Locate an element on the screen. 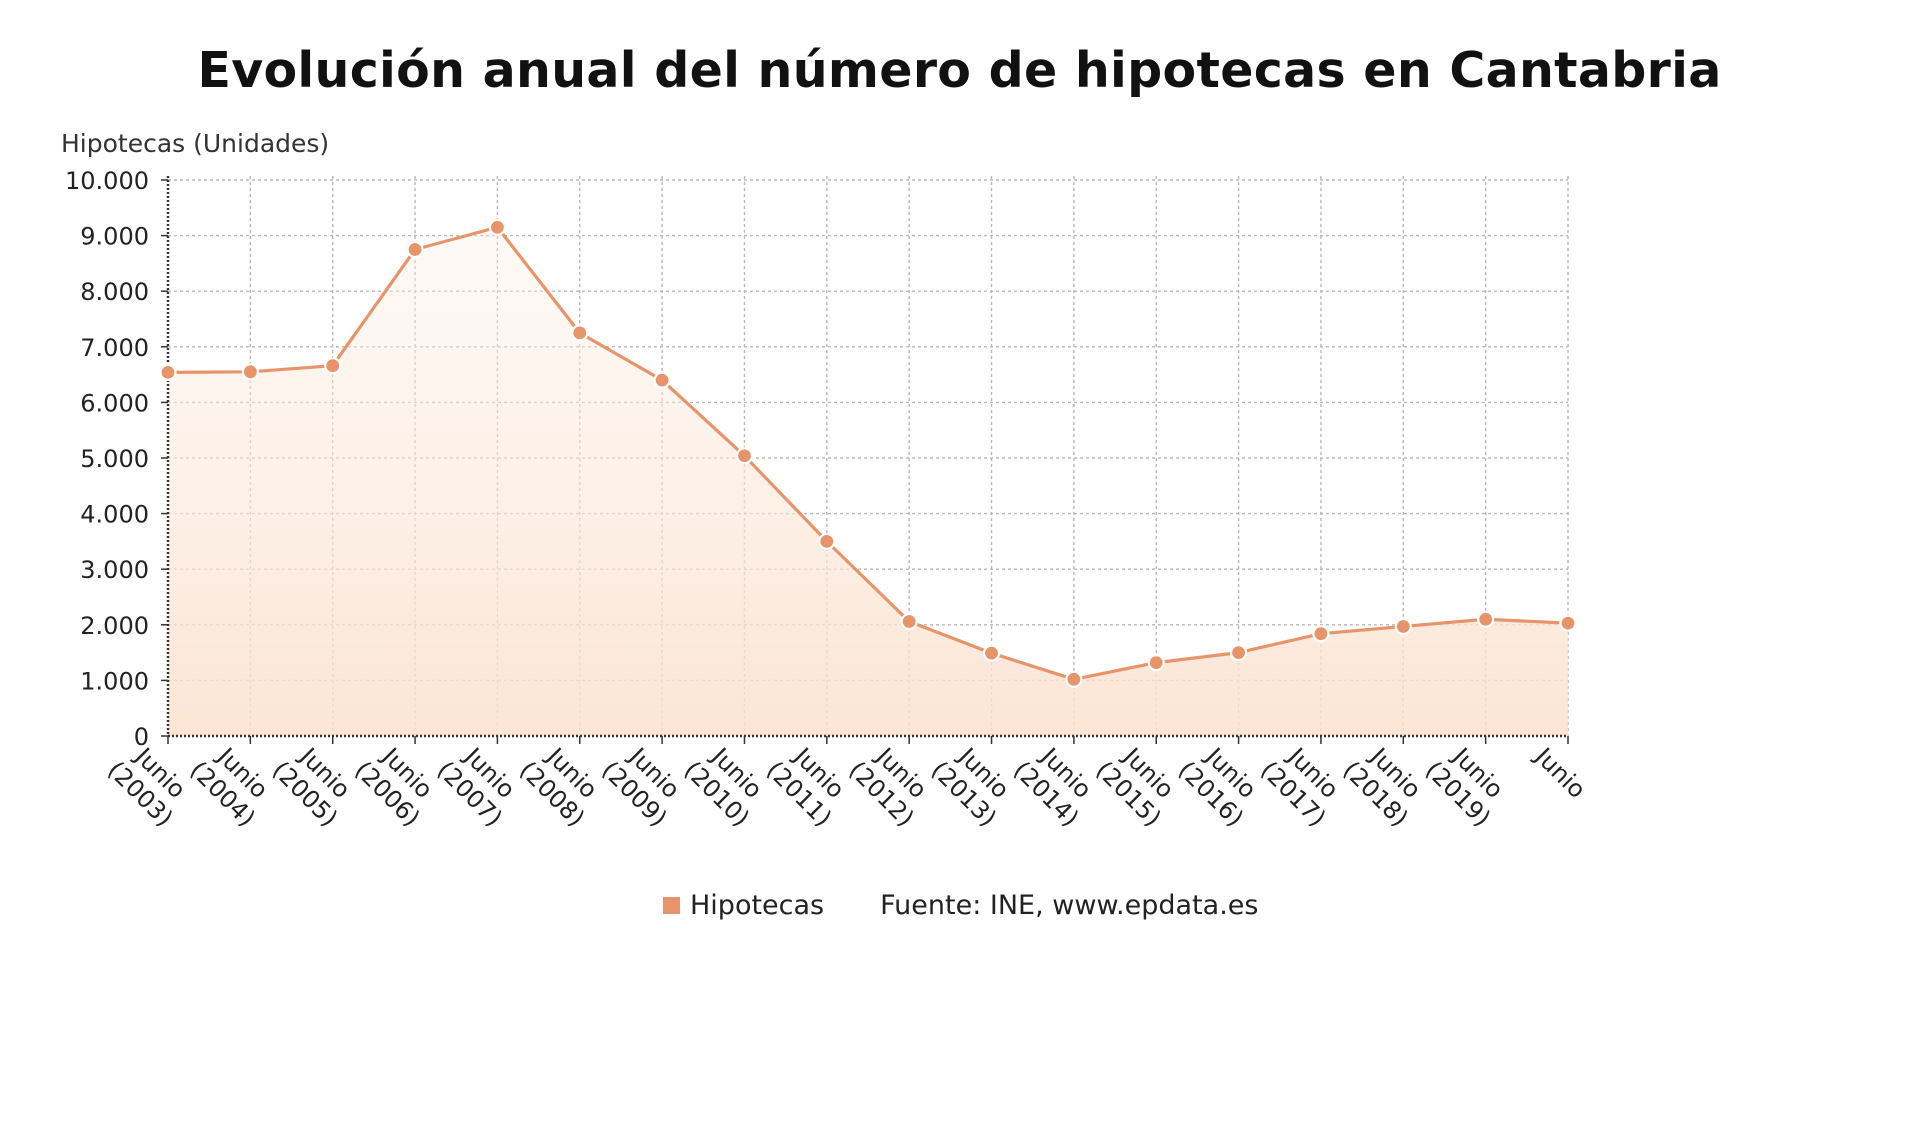 This screenshot has height=1127, width=1919. x-tick-label: Junio(2003) is located at coordinates (150, 783).